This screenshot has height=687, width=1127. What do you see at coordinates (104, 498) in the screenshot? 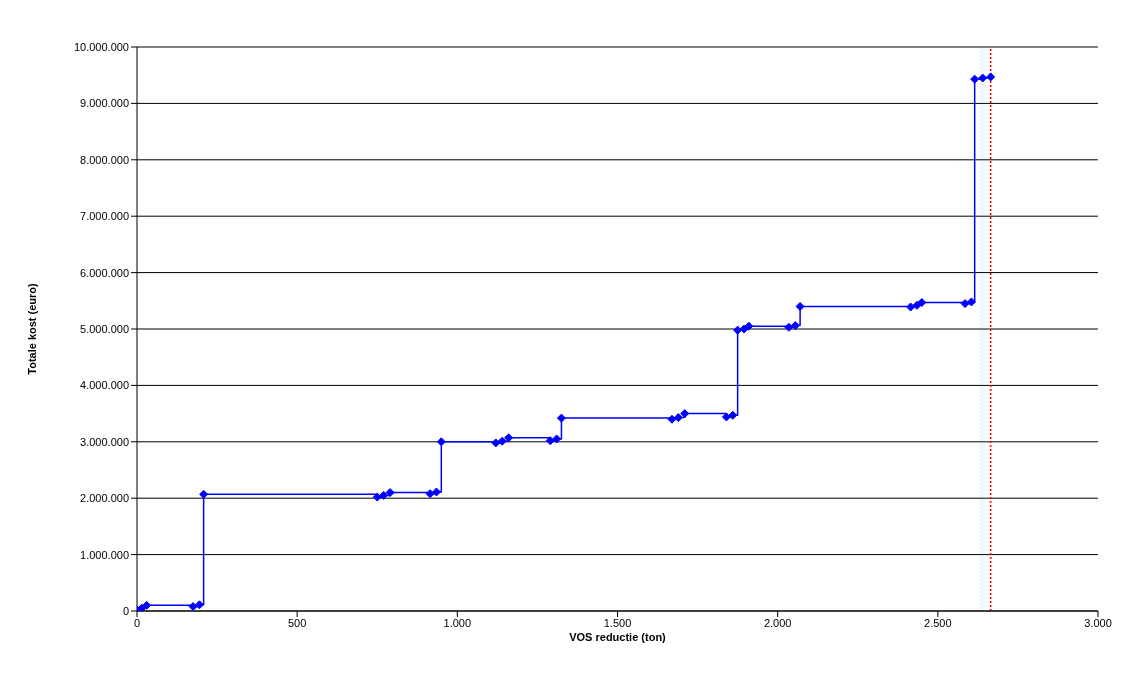
I see `y-tick-label: 2.000.000` at bounding box center [104, 498].